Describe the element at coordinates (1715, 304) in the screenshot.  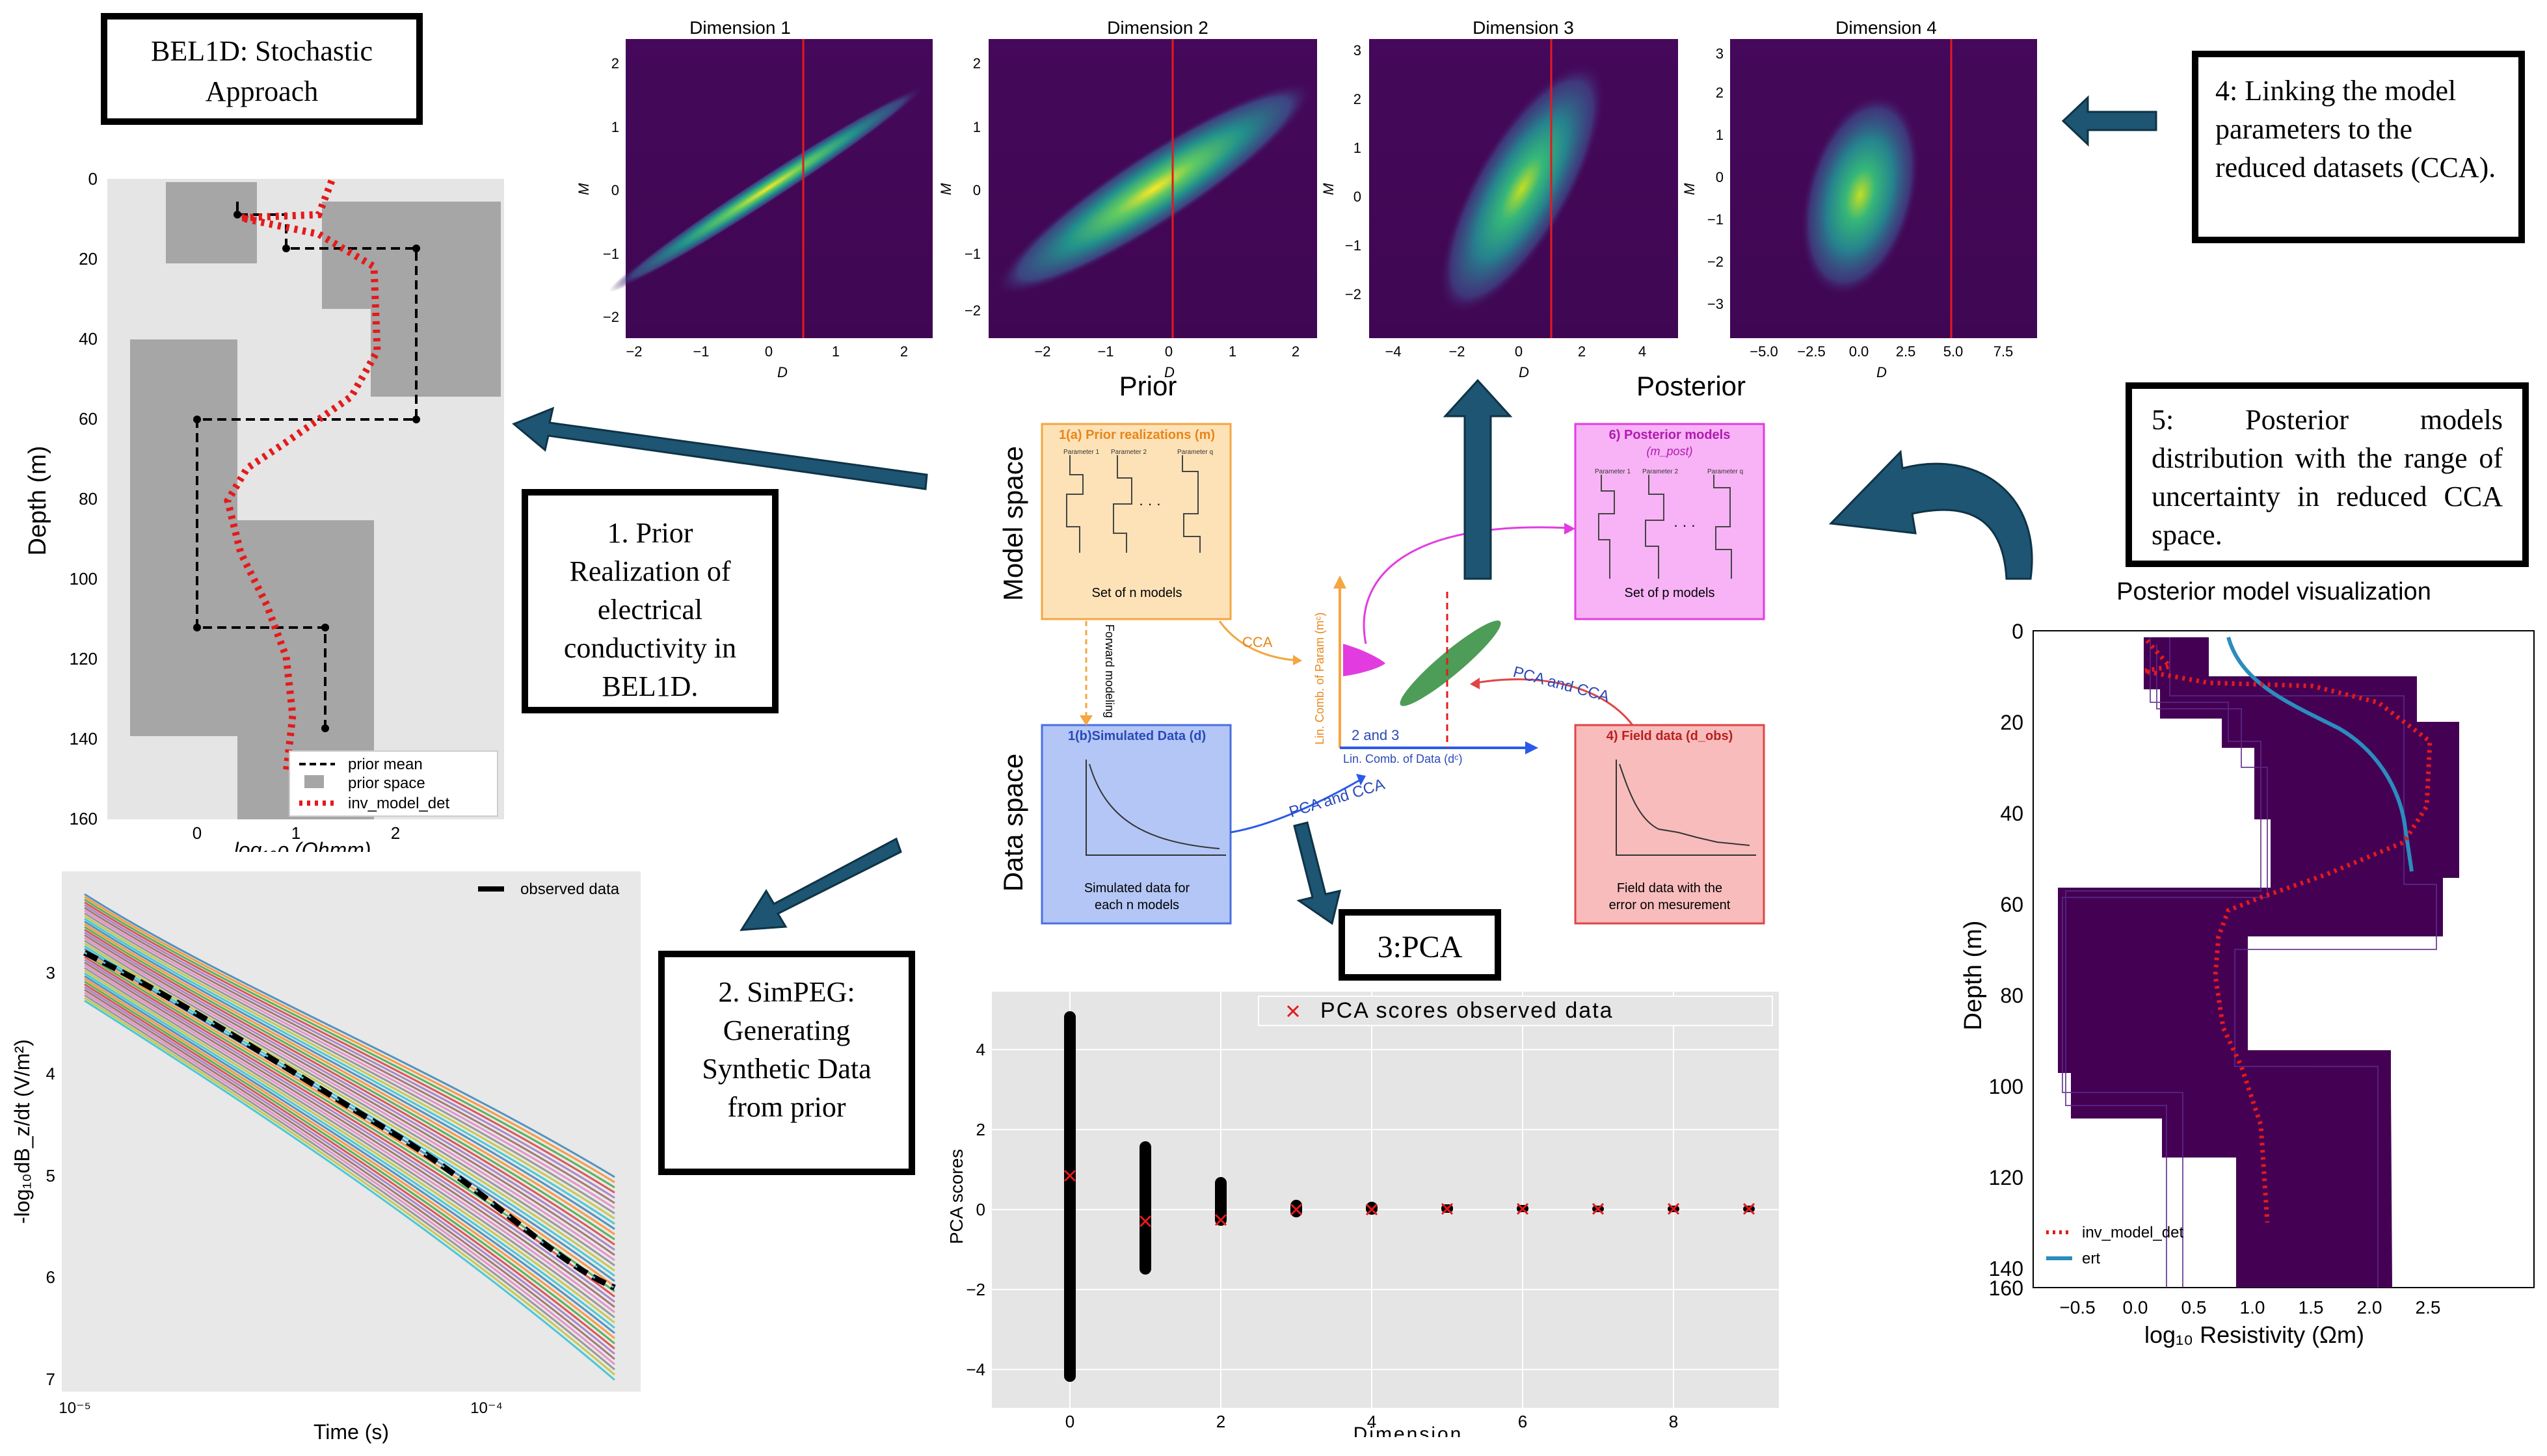
I see `svg-text: −3` at that location.